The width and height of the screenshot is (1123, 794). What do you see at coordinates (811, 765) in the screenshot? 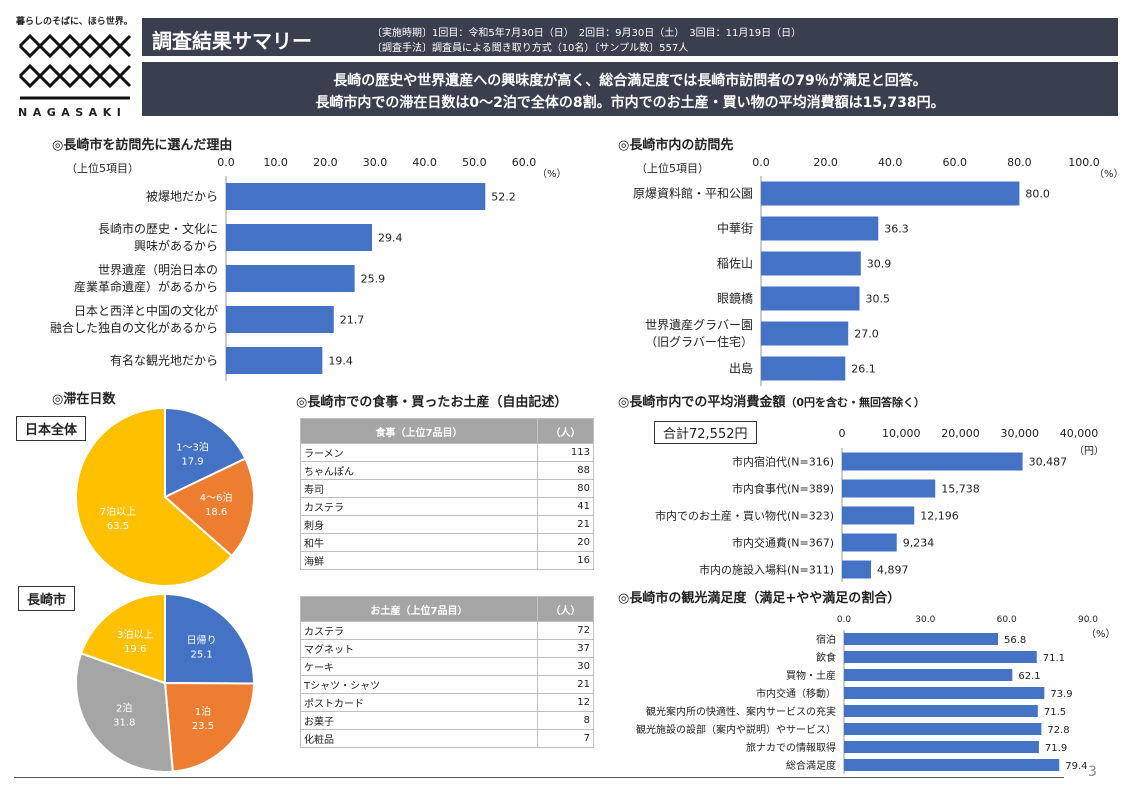
I see `satisfaction-category-label: 総合満足度` at bounding box center [811, 765].